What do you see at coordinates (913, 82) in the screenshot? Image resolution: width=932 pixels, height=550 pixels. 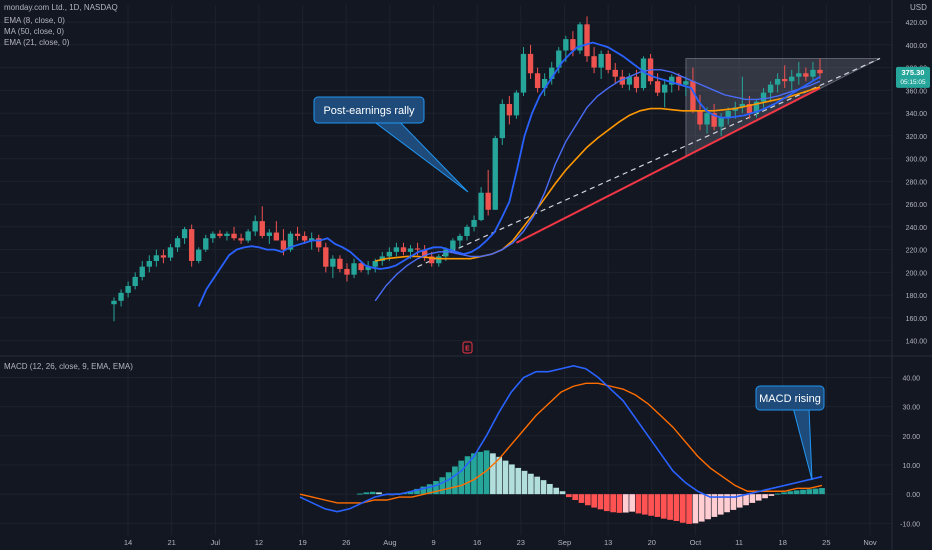 I see `price-countdown: 05:15:05` at bounding box center [913, 82].